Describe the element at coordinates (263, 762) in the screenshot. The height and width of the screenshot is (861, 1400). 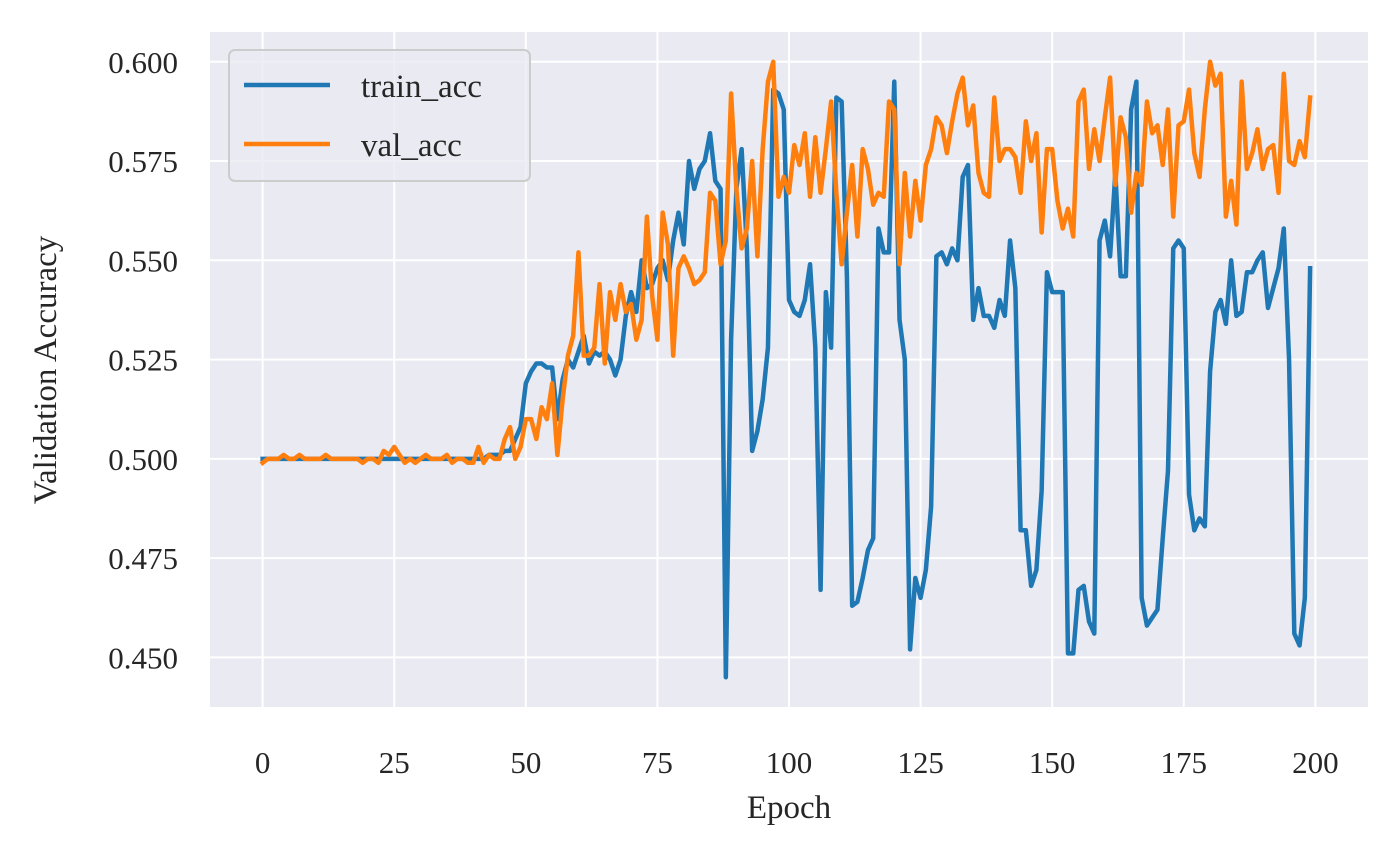
I see `x-tick-label: 0` at that location.